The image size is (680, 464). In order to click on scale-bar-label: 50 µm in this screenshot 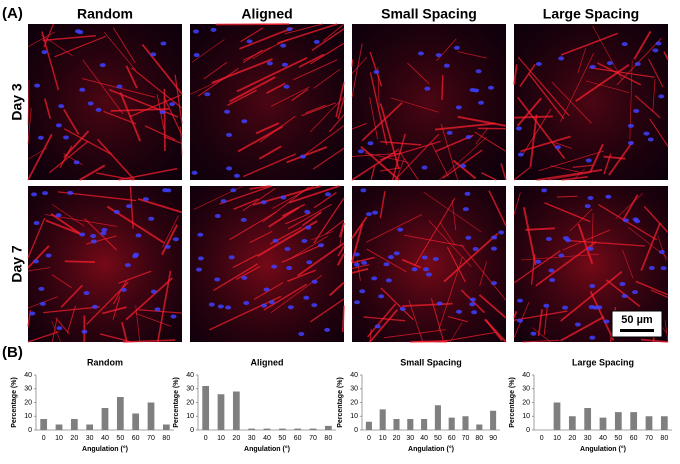, I will do `click(637, 320)`.